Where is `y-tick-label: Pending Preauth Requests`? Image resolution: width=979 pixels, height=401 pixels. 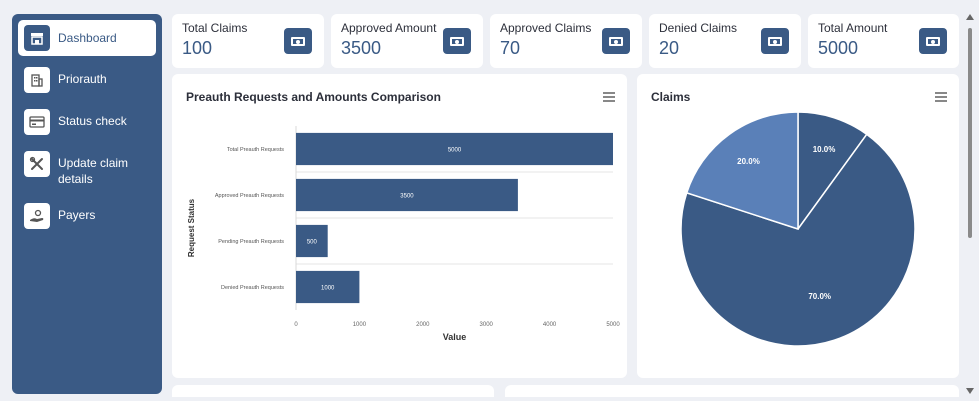 y-tick-label: Pending Preauth Requests is located at coordinates (251, 242).